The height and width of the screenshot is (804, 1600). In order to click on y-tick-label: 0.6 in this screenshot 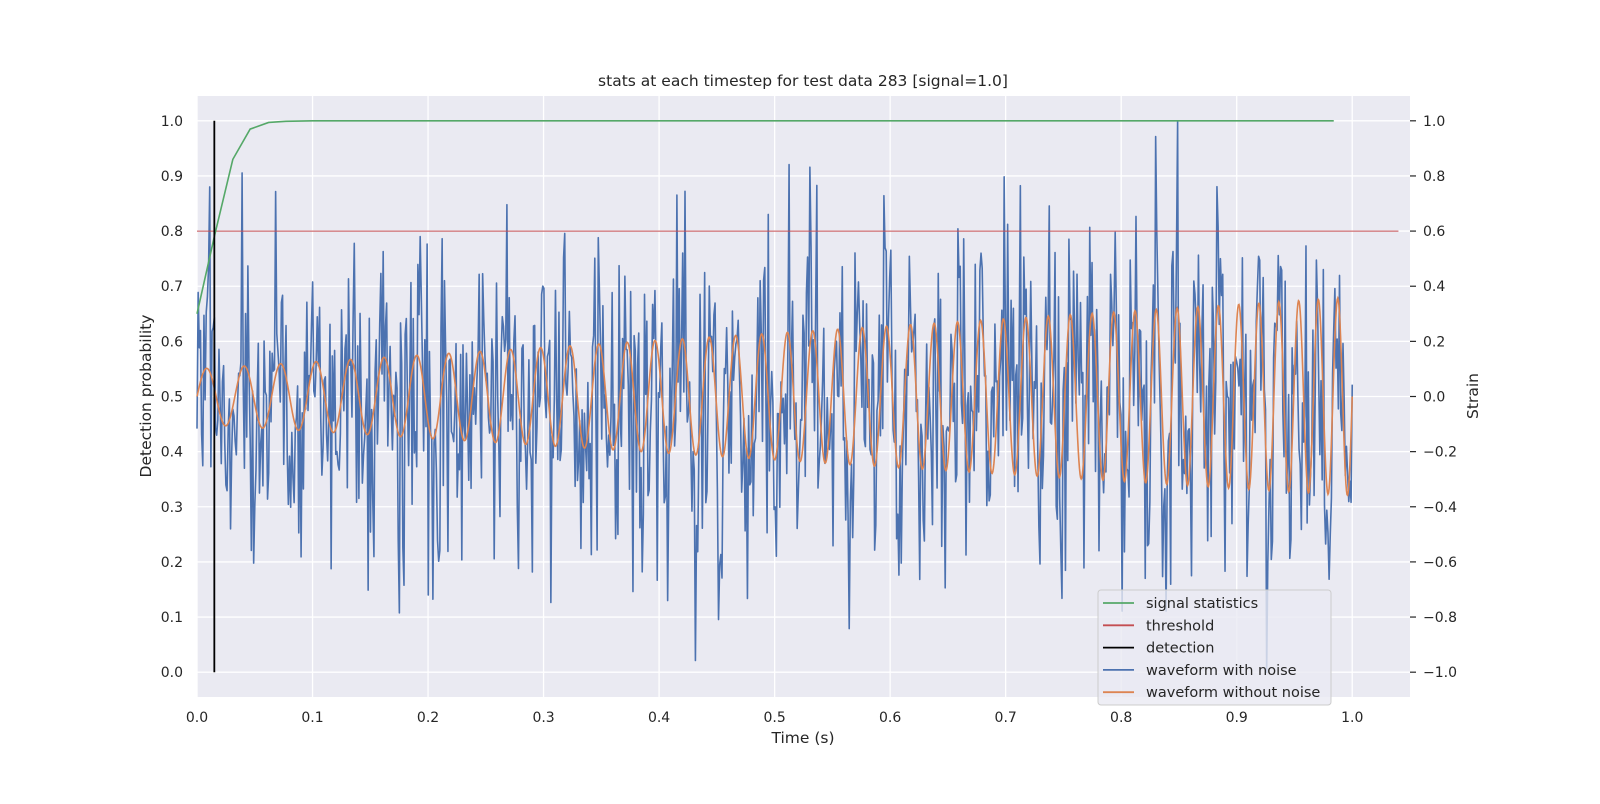, I will do `click(172, 342)`.